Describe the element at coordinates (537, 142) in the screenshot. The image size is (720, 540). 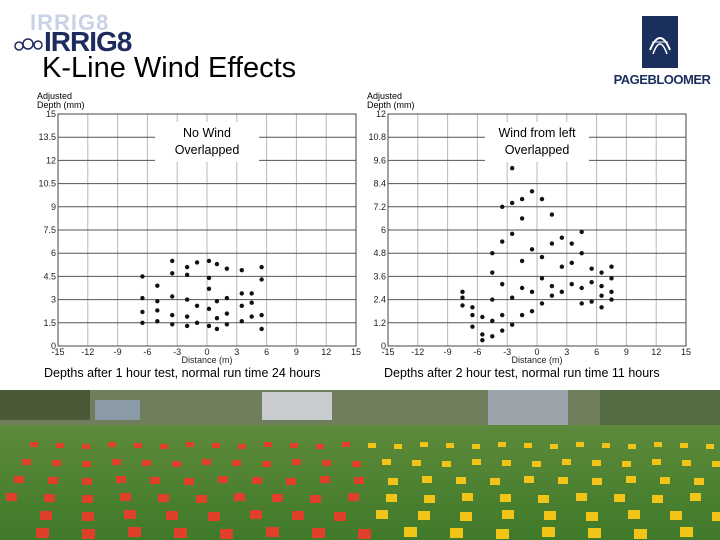
I see `annotation-box` at that location.